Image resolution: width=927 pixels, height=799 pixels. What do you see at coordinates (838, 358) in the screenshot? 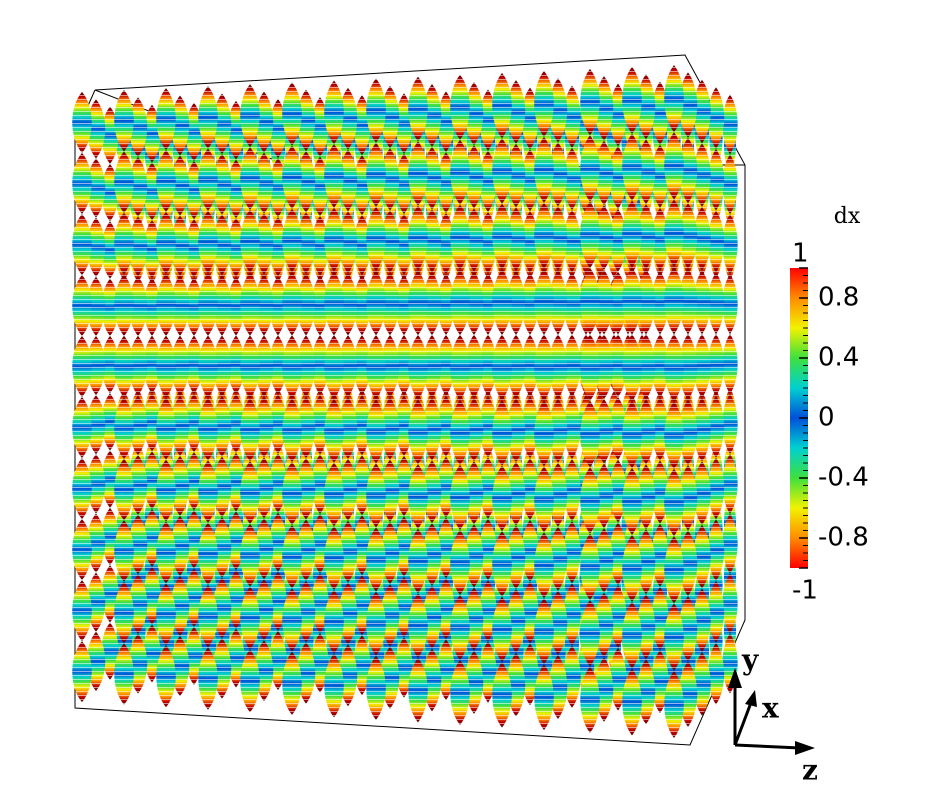
I see `tick-label: 0.4` at bounding box center [838, 358].